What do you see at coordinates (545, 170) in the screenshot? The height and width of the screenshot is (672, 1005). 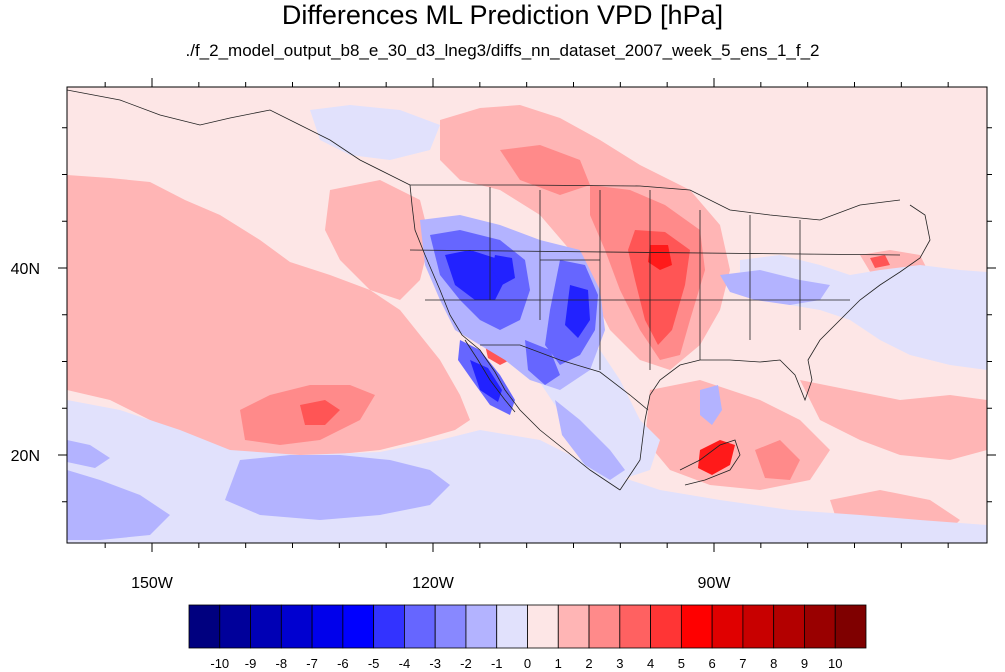 I see `field-plus2-north` at bounding box center [545, 170].